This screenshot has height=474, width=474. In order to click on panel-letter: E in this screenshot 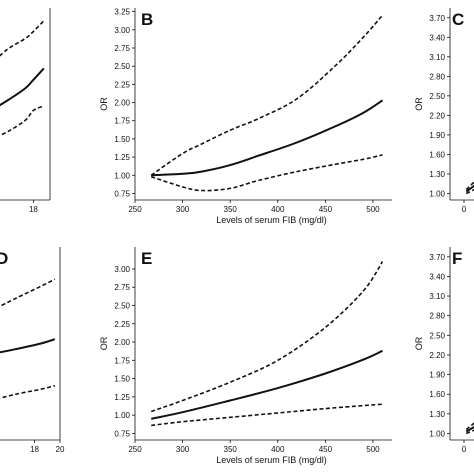, I will do `click(146, 258)`.